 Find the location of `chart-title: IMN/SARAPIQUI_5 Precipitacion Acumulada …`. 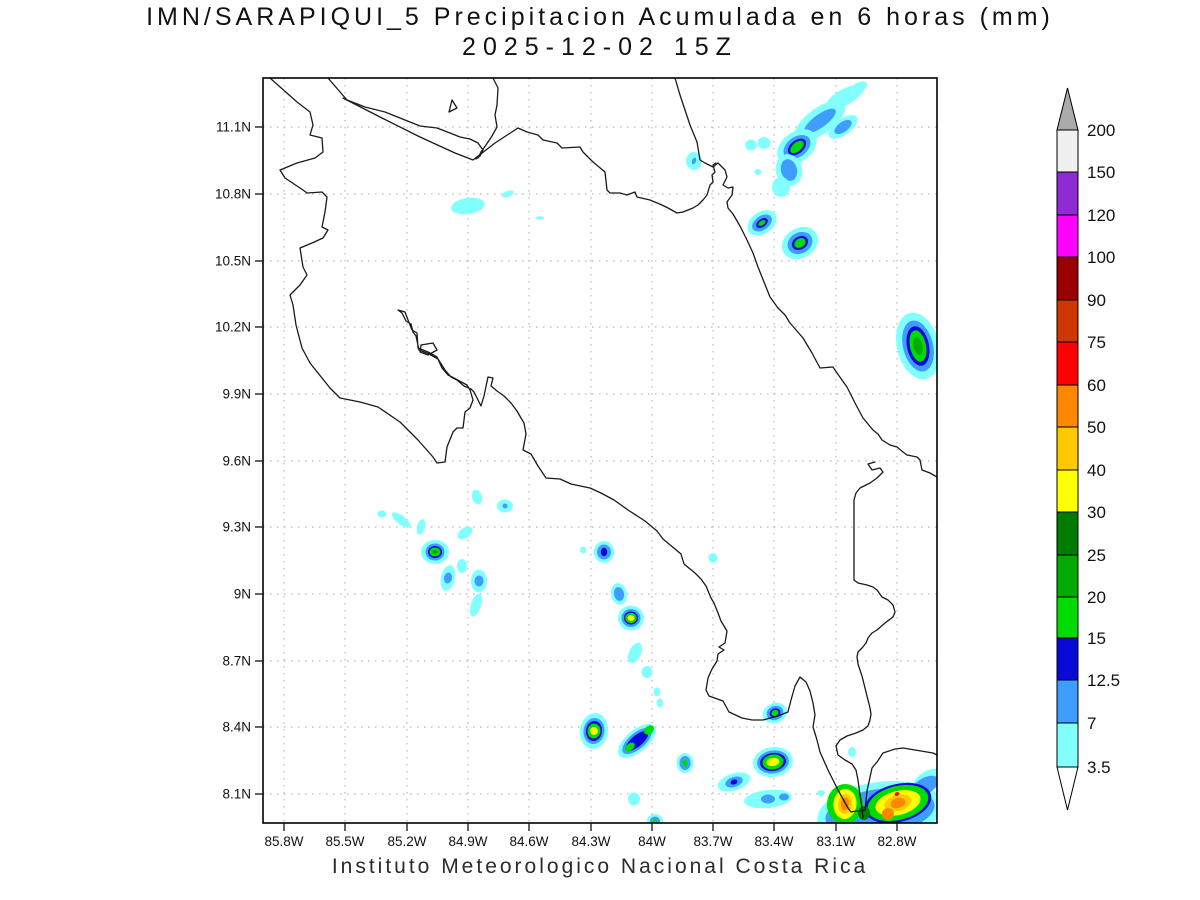

chart-title: IMN/SARAPIQUI_5 Precipitacion Acumulada … is located at coordinates (600, 32).